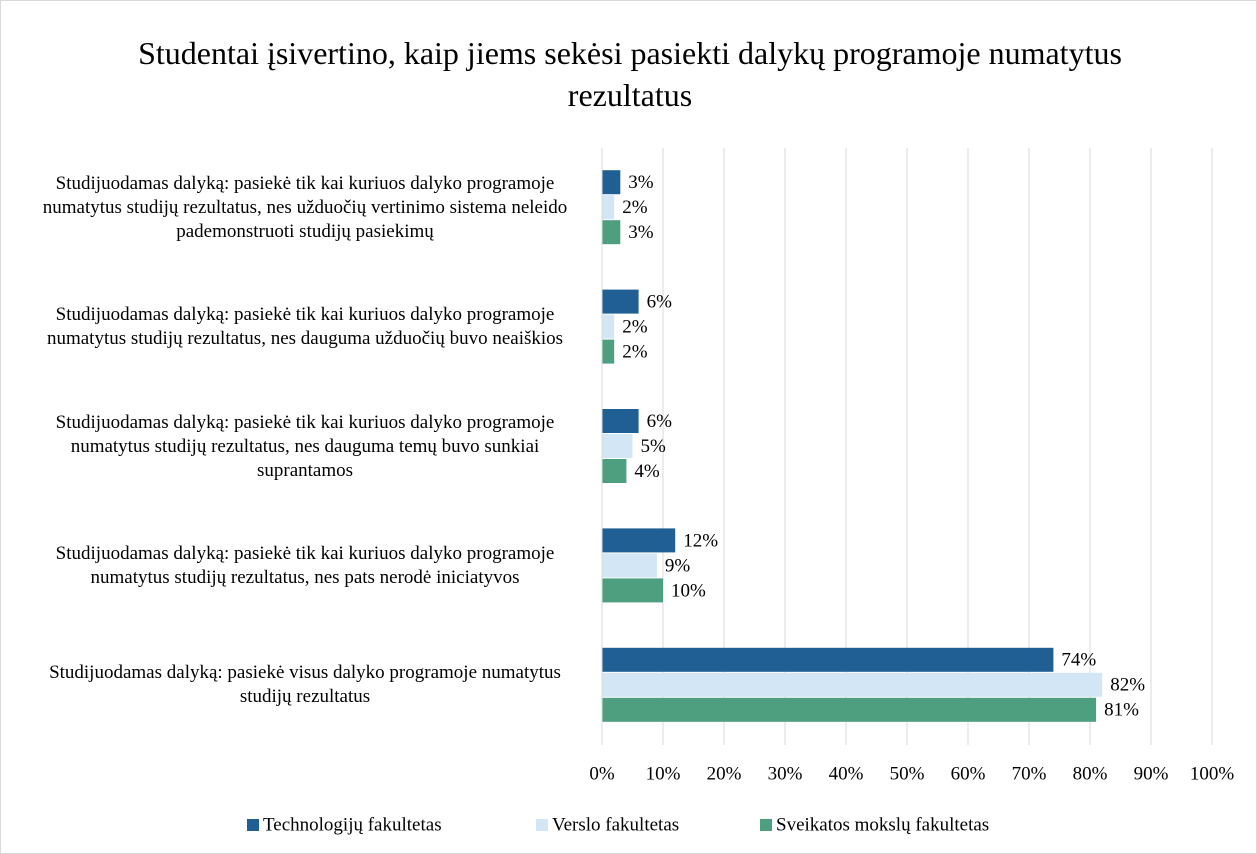 The width and height of the screenshot is (1257, 854). Describe the element at coordinates (882, 824) in the screenshot. I see `legend-label: Sveikatos mokslų fakultetas` at that location.